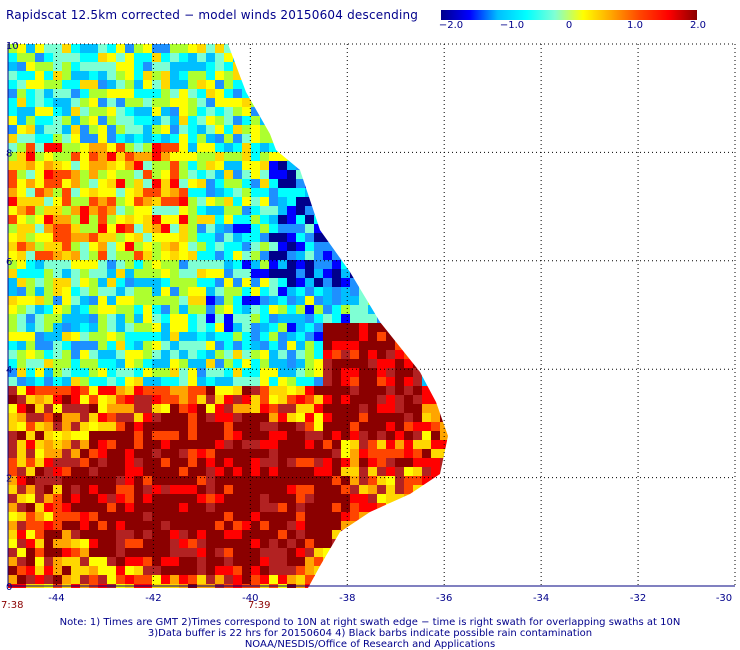 This screenshot has height=650, width=740. Describe the element at coordinates (12, 605) in the screenshot. I see `time-label-1: 7:38` at that location.